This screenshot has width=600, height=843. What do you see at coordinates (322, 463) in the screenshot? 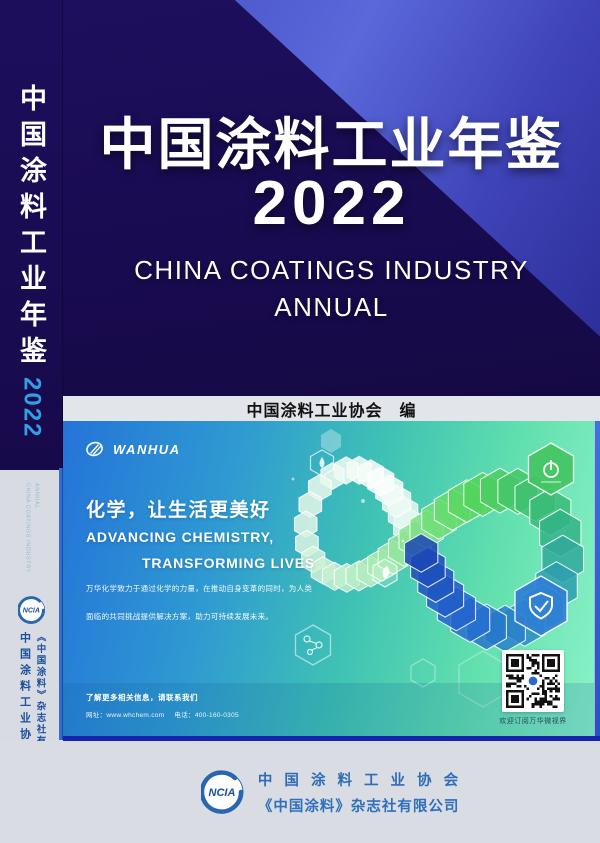
I see `droplet-hexagon-icon` at bounding box center [322, 463].